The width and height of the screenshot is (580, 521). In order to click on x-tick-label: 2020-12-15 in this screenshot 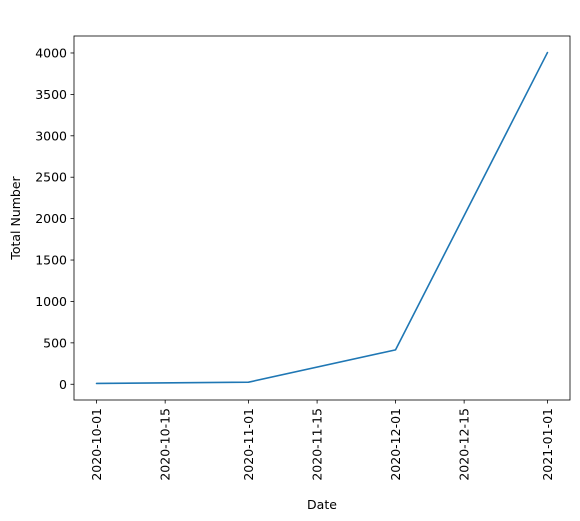, I will do `click(464, 444)`.